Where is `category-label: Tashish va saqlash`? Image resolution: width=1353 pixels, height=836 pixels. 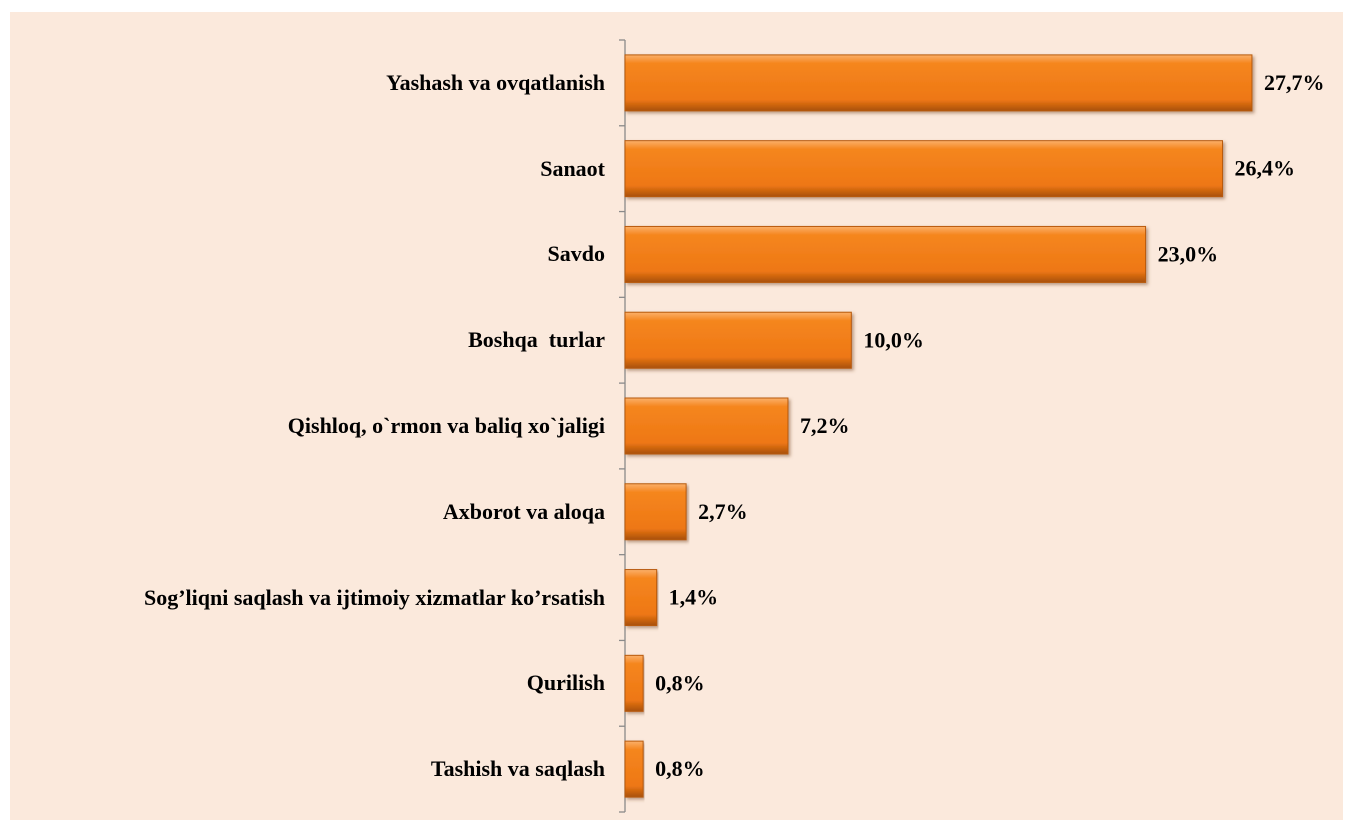
category-label: Tashish va saqlash is located at coordinates (517, 769).